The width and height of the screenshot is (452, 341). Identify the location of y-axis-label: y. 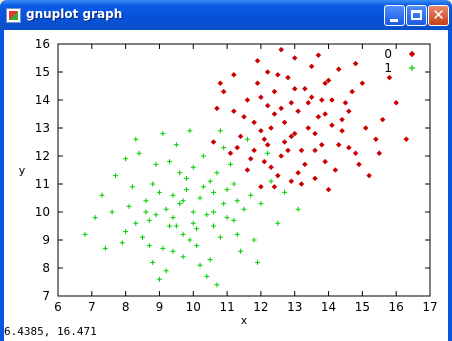
(22, 170).